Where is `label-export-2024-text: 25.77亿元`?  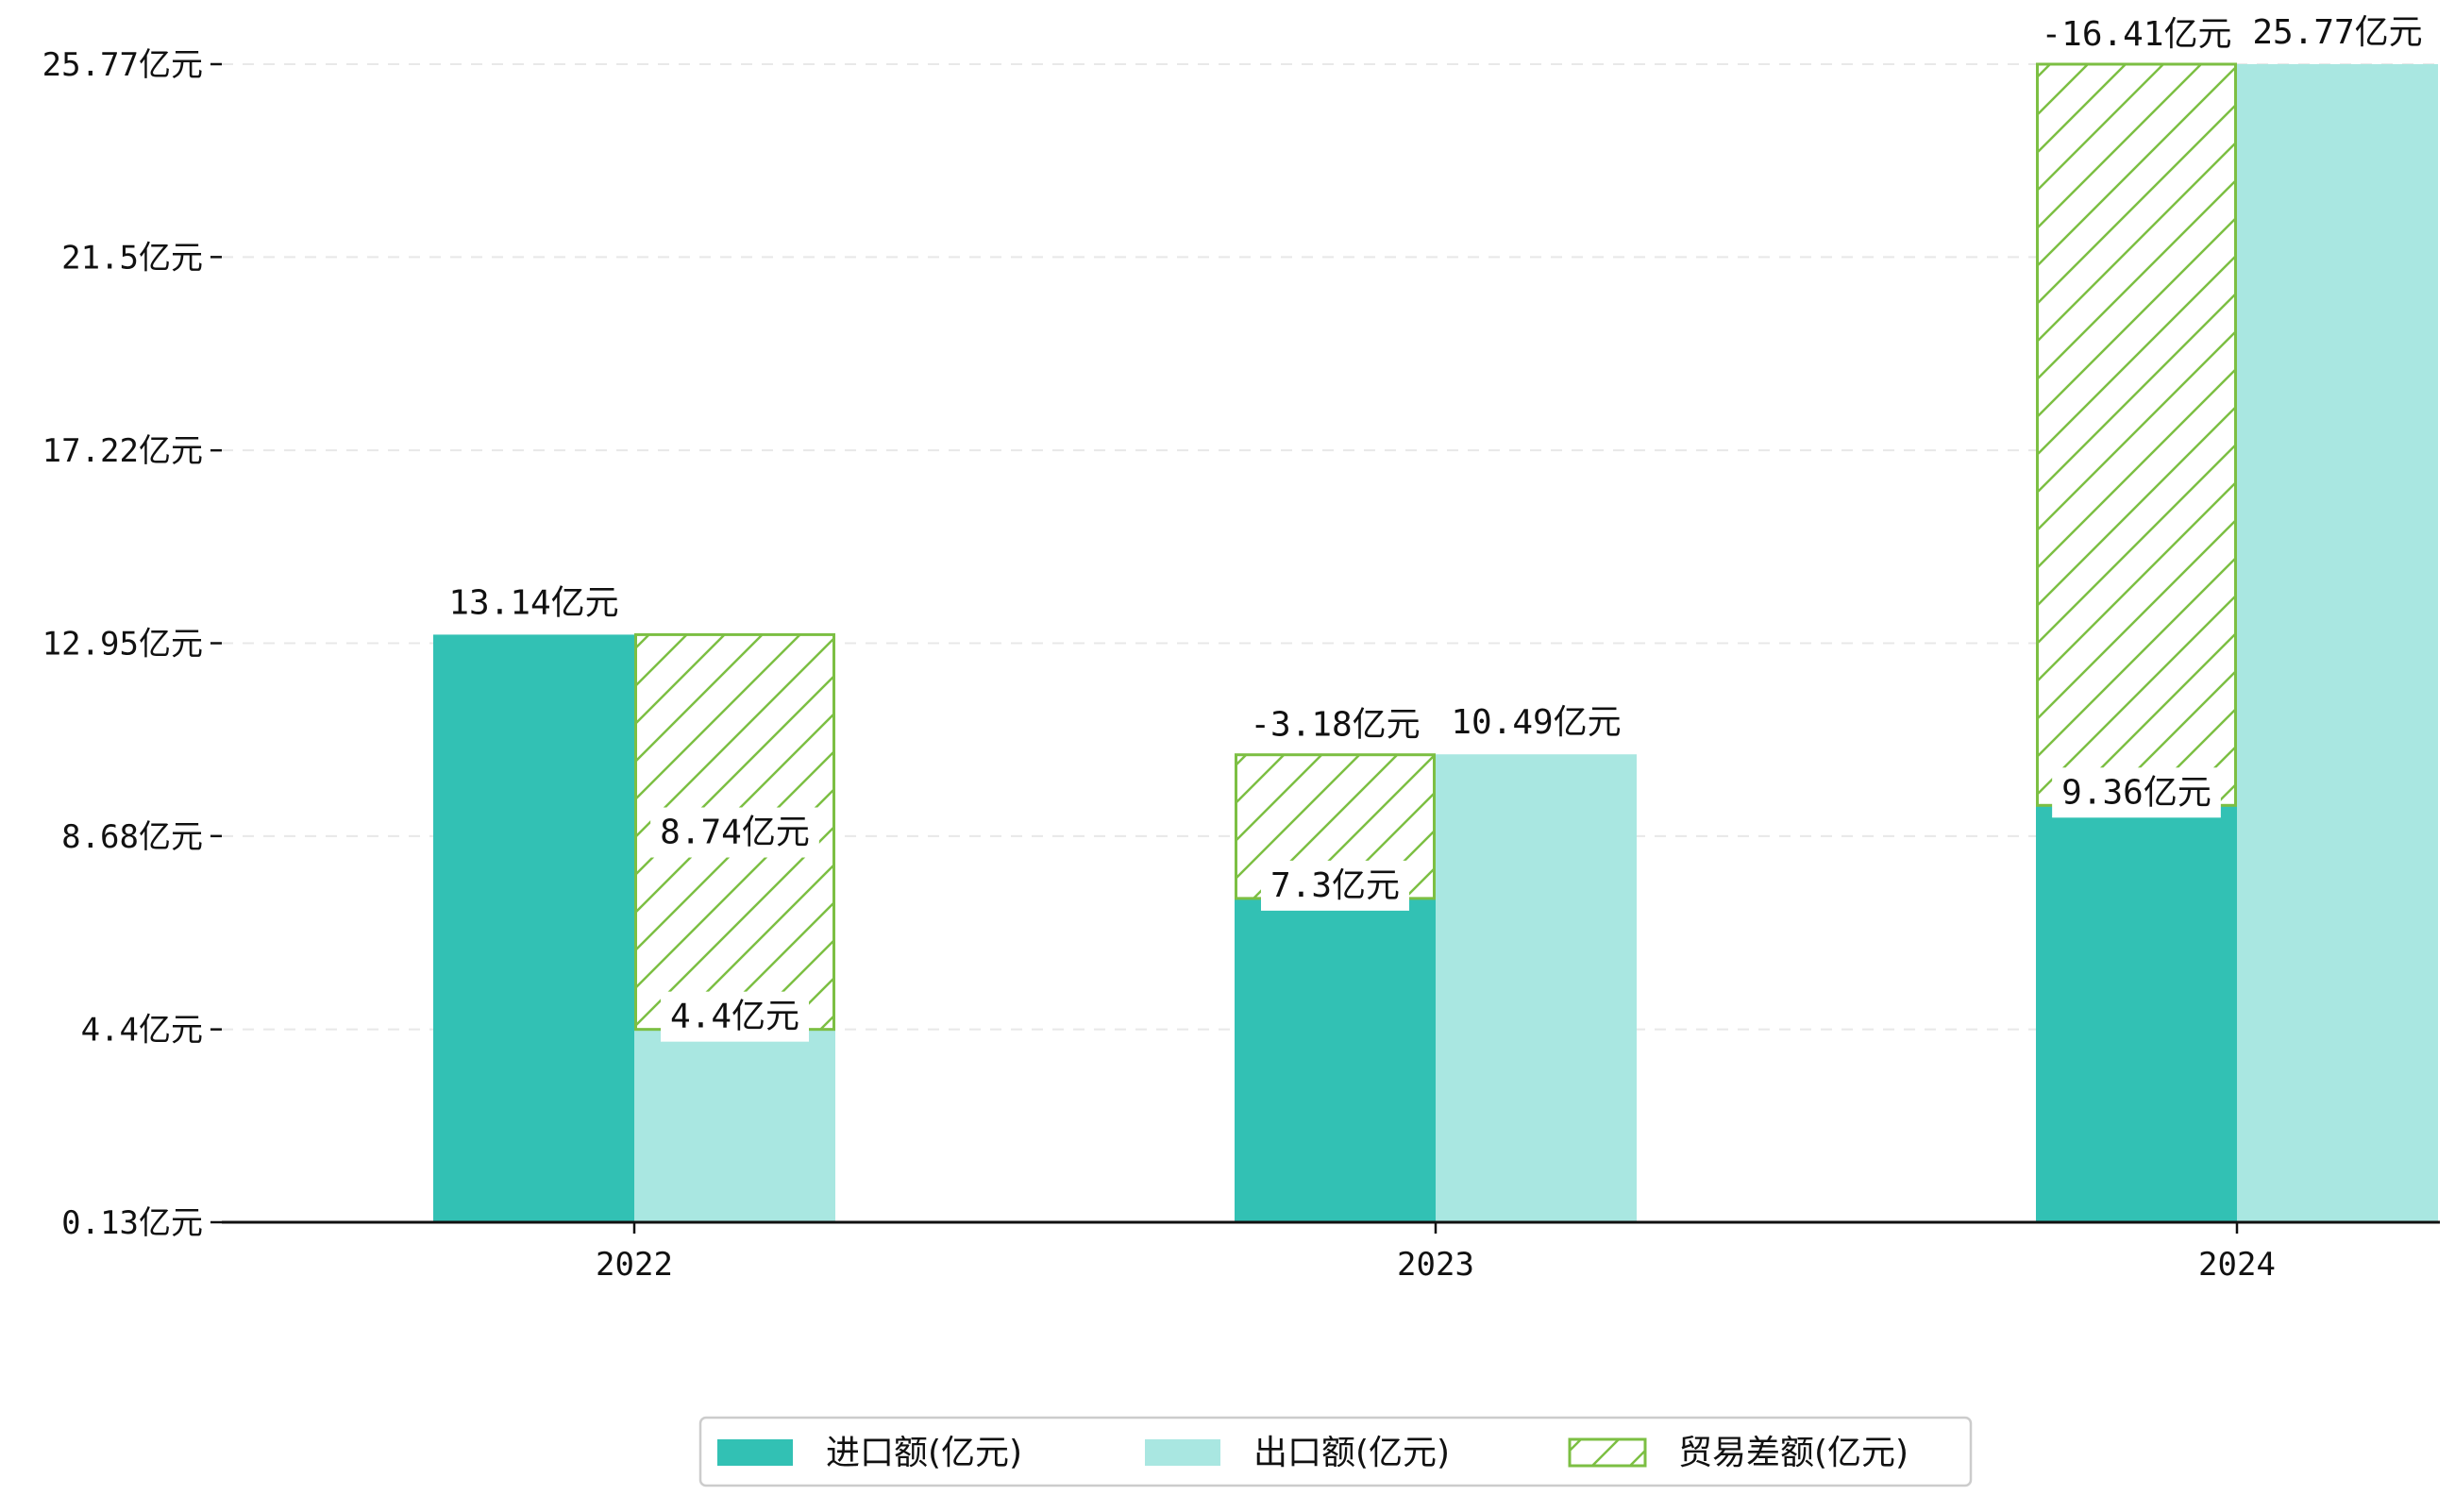 label-export-2024-text: 25.77亿元 is located at coordinates (2337, 32).